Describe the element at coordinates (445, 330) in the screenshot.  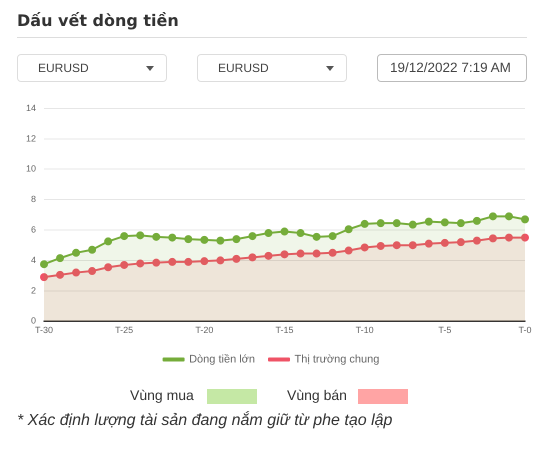
I see `x-tick-label: T-5` at that location.